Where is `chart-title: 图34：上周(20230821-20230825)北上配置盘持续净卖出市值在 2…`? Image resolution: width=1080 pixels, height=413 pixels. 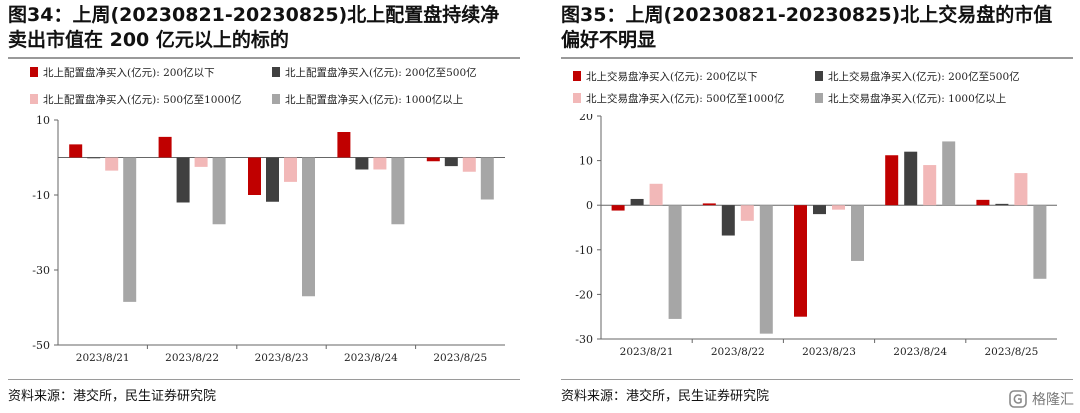
chart-title: 图34：上周(20230821-20230825)北上配置盘持续净卖出市值在 2… is located at coordinates (254, 27).